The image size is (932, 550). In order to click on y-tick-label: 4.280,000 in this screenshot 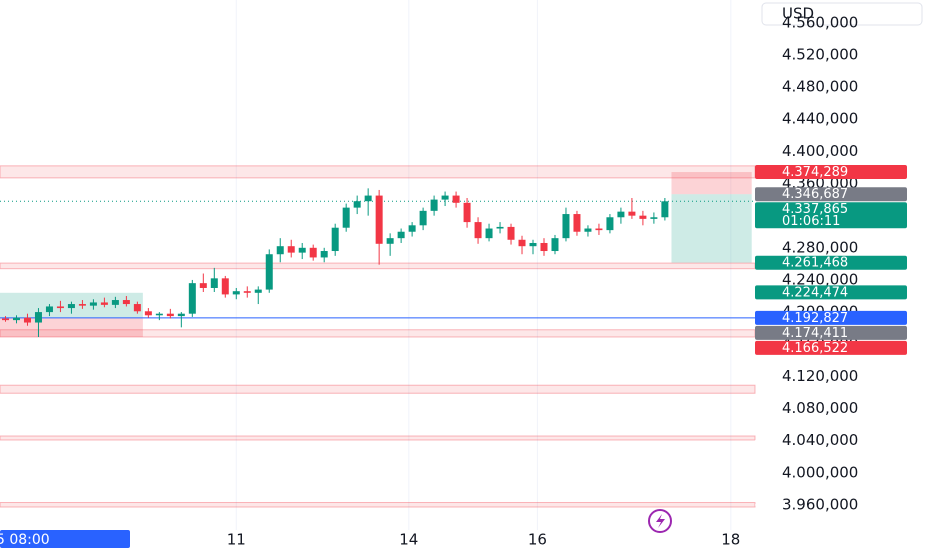, I will do `click(820, 247)`.